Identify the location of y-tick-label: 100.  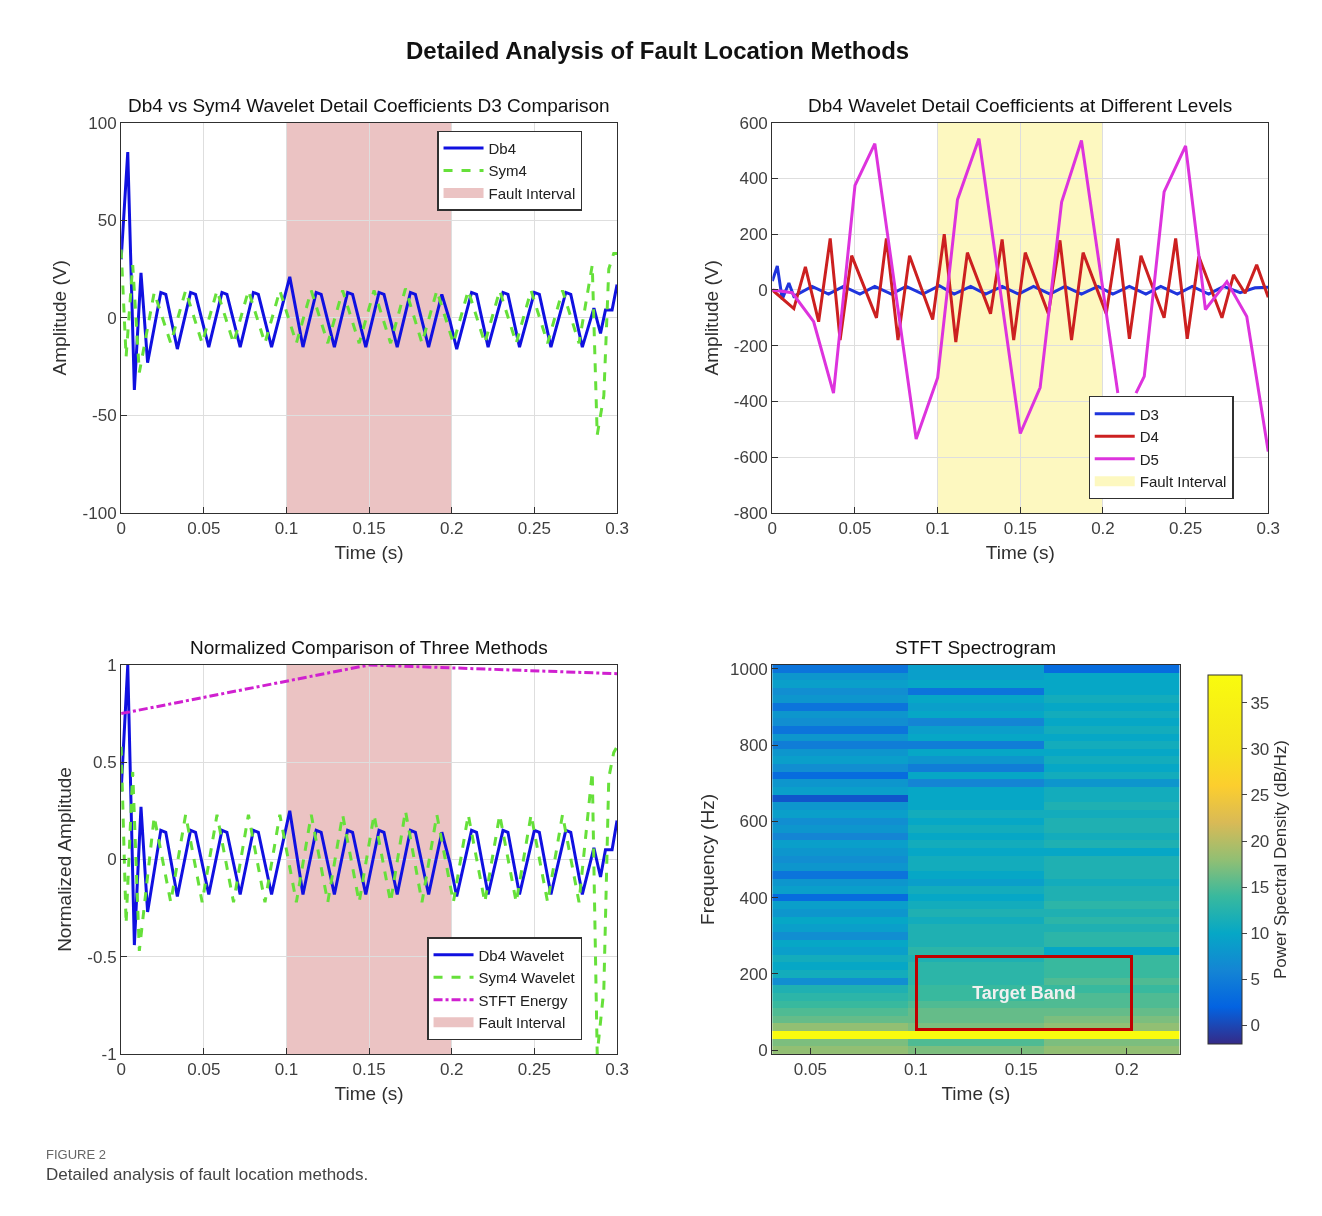
(102, 123).